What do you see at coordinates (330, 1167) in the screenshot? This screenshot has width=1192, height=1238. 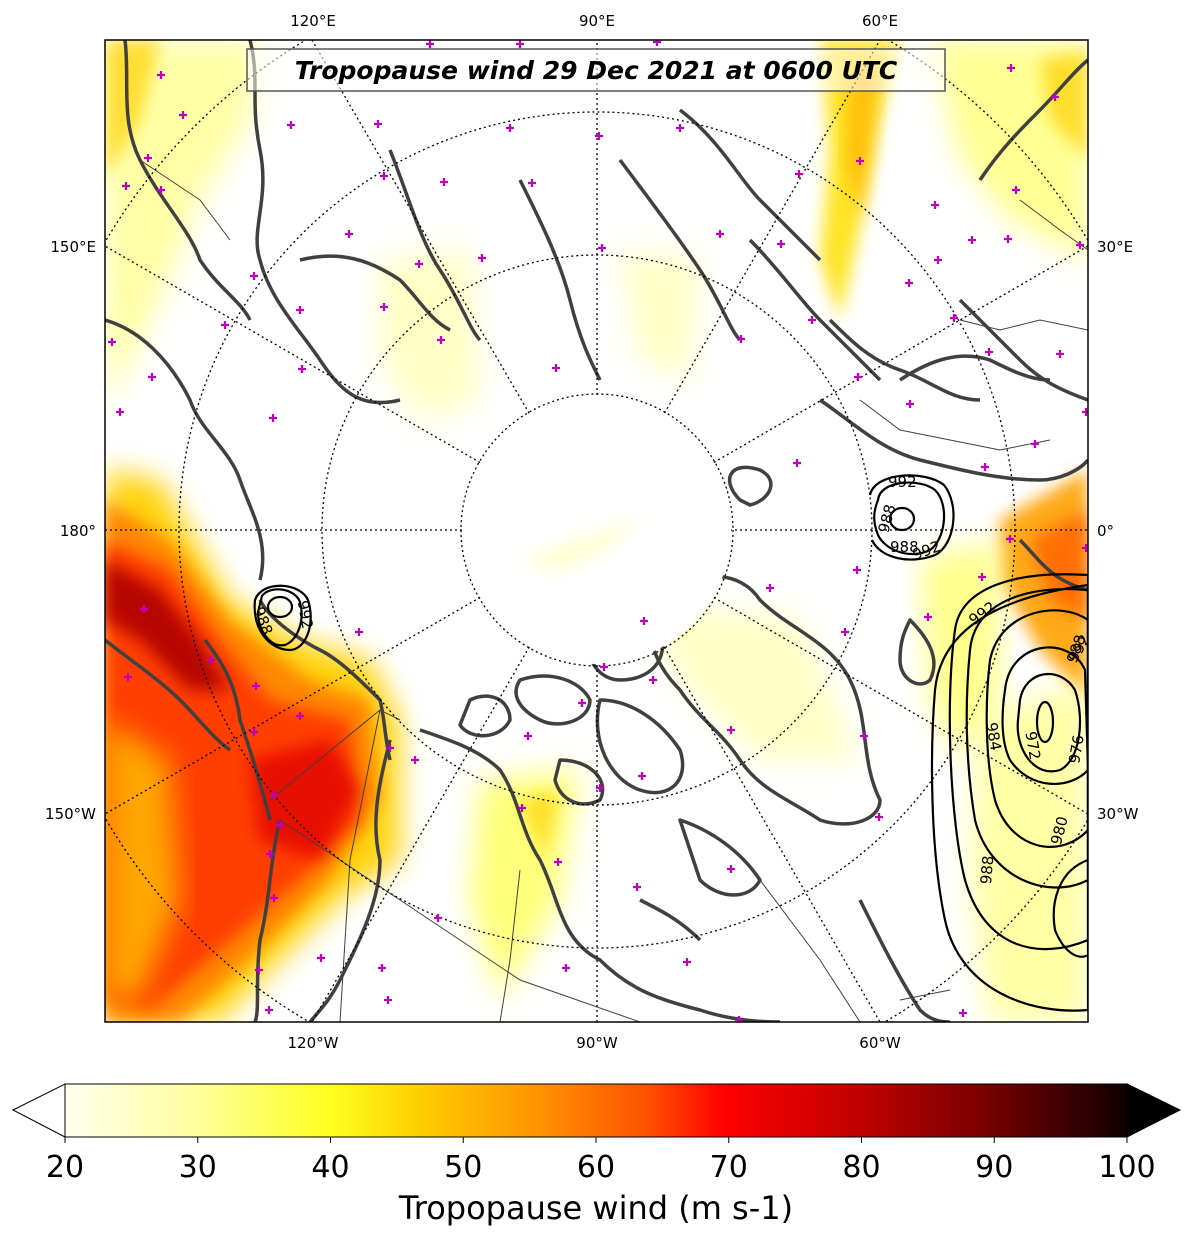 I see `colorbar-tick-label: 40` at bounding box center [330, 1167].